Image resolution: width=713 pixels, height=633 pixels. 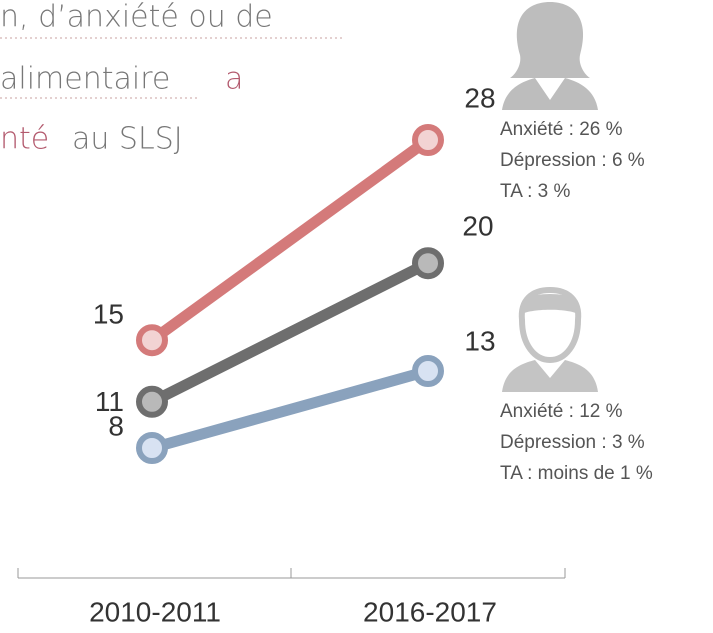 I want to click on value-label: 11, so click(x=109, y=401).